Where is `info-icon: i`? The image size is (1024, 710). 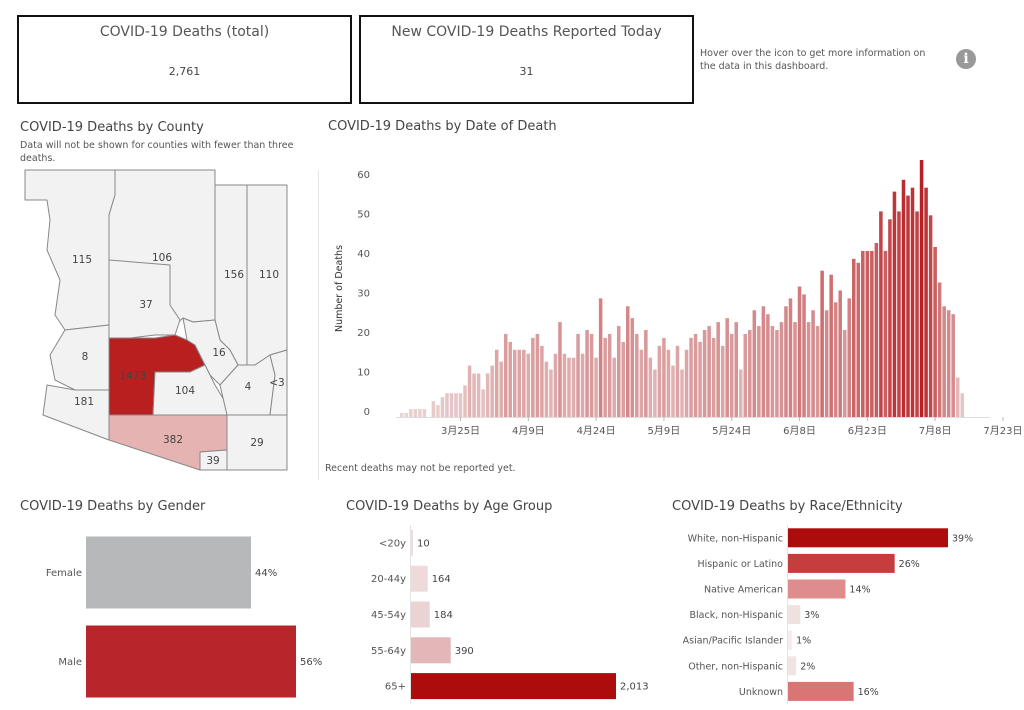 info-icon: i is located at coordinates (966, 59).